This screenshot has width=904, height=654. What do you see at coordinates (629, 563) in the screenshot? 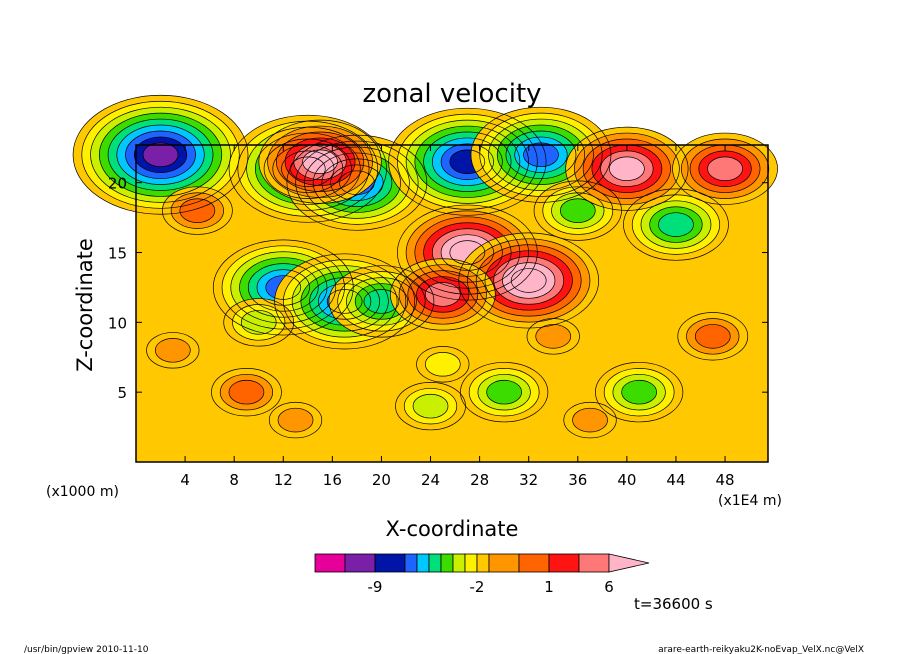
I see `colorbar-extension` at bounding box center [629, 563].